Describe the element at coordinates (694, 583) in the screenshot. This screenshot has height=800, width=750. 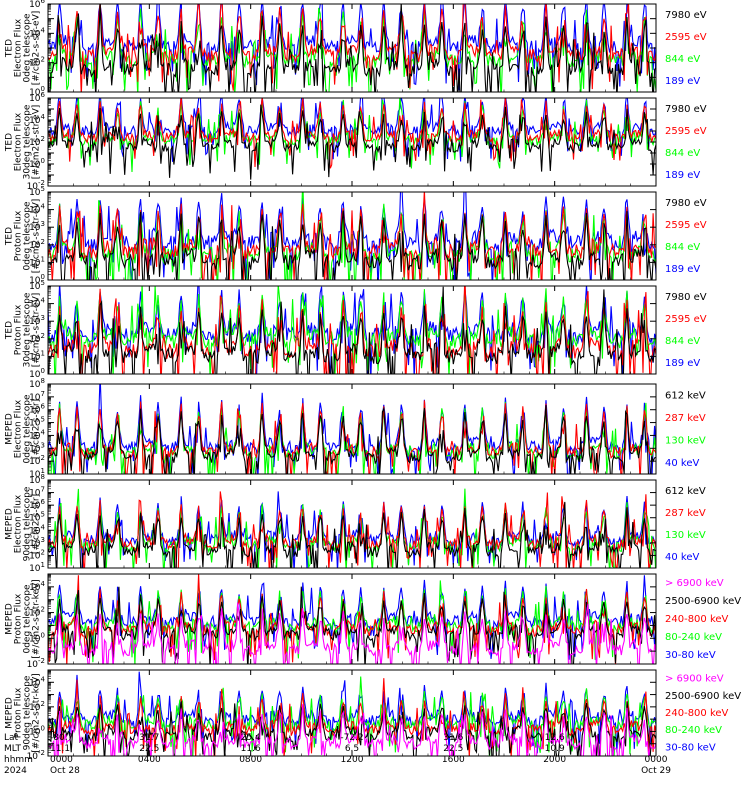
I see `legend-label--6900-kev: > 6900 keV` at that location.